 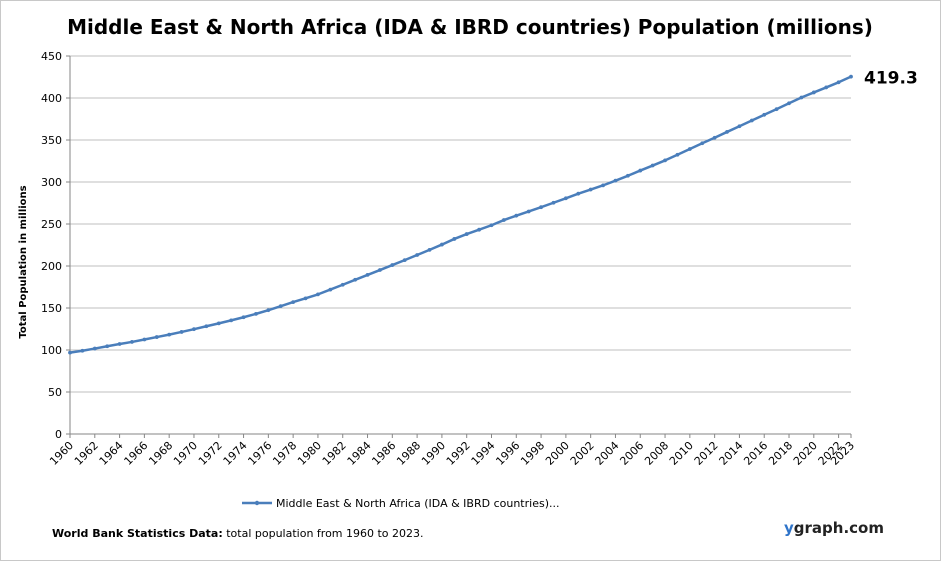 I want to click on y-tick-label: 150, so click(x=51, y=308).